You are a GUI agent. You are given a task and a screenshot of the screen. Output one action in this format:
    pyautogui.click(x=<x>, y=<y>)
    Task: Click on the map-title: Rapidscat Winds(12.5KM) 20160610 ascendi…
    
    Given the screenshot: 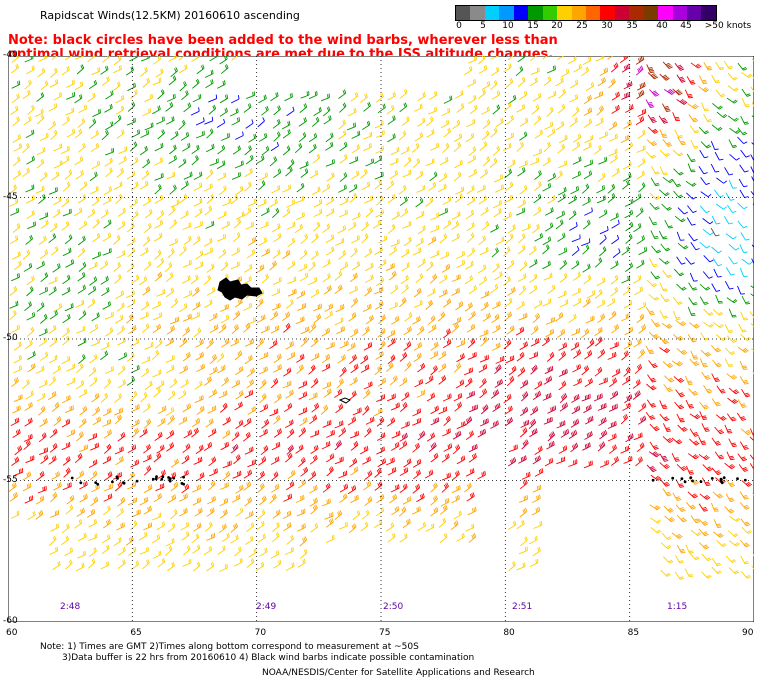 What is the action you would take?
    pyautogui.click(x=170, y=15)
    